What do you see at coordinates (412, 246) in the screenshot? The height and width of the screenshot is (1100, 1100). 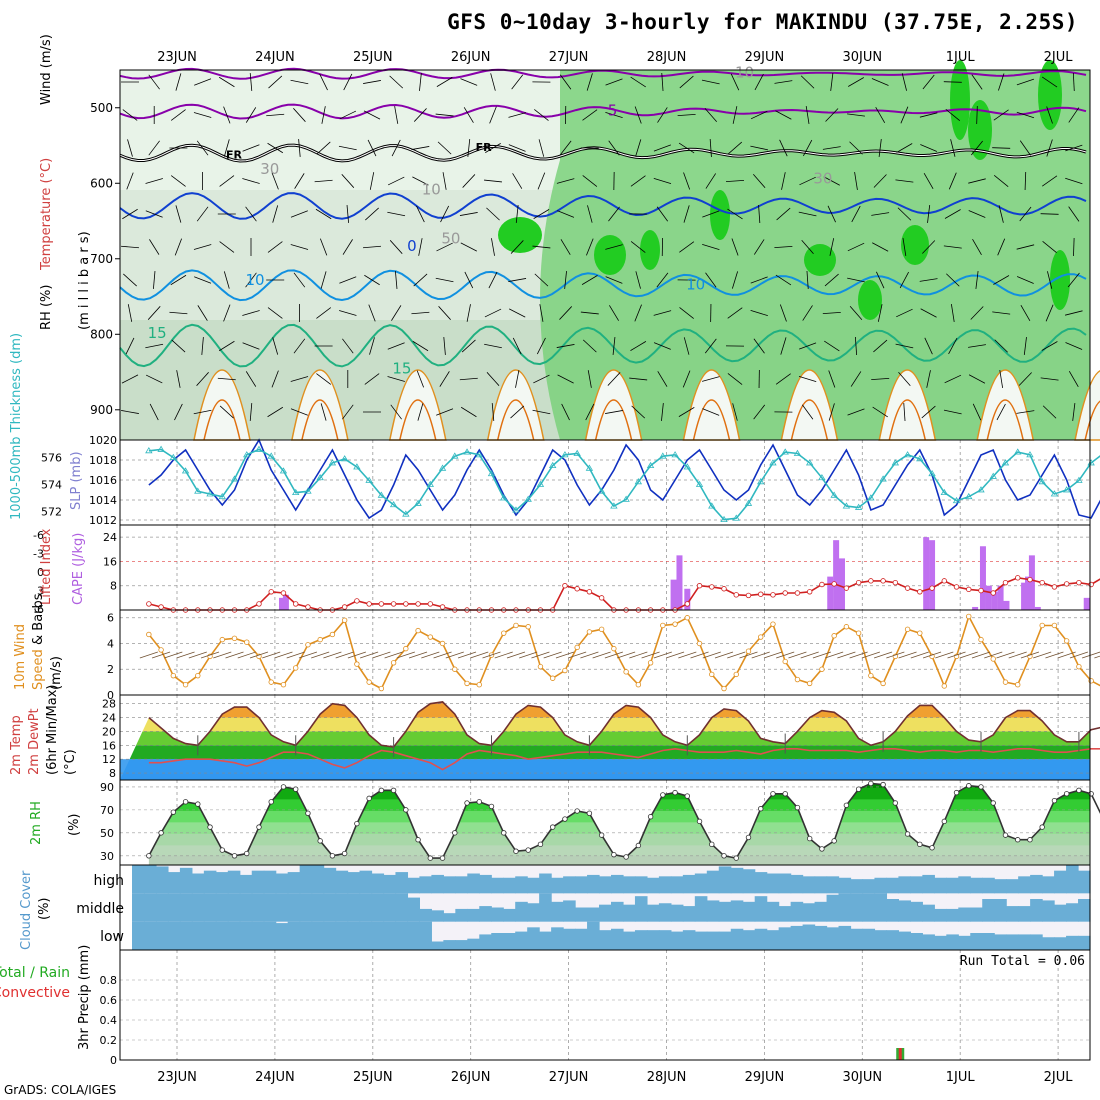 I see `contour-label: 0` at bounding box center [412, 246].